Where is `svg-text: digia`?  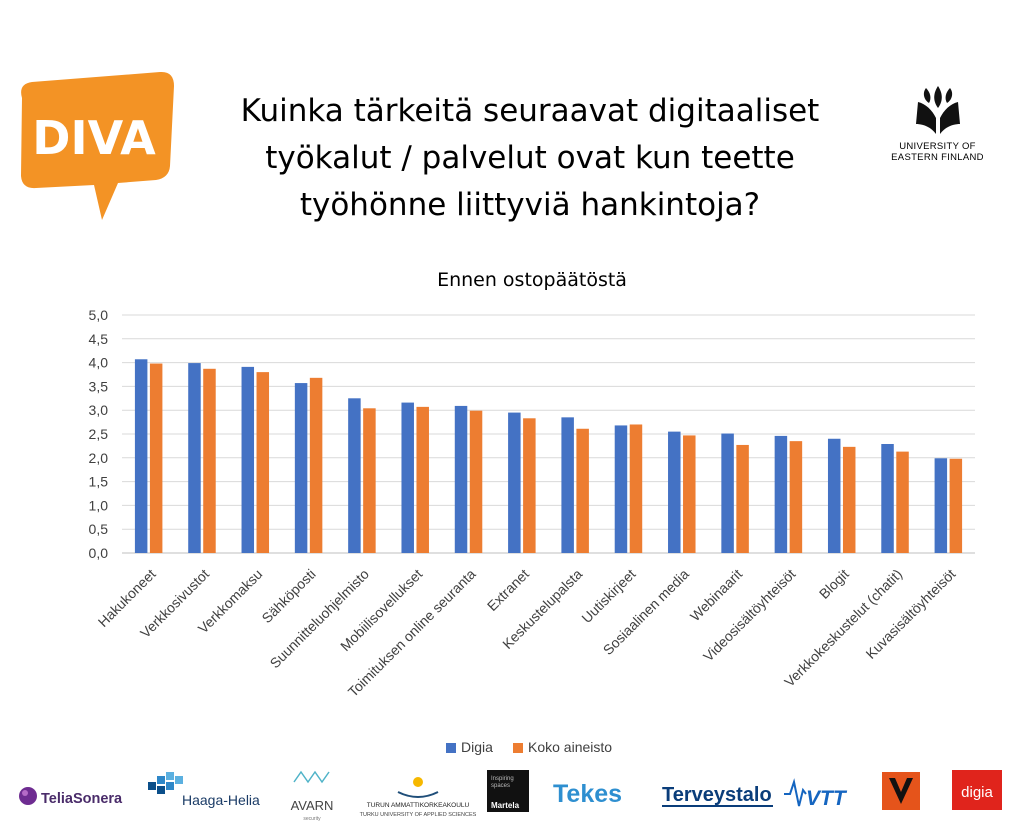 svg-text: digia is located at coordinates (977, 792).